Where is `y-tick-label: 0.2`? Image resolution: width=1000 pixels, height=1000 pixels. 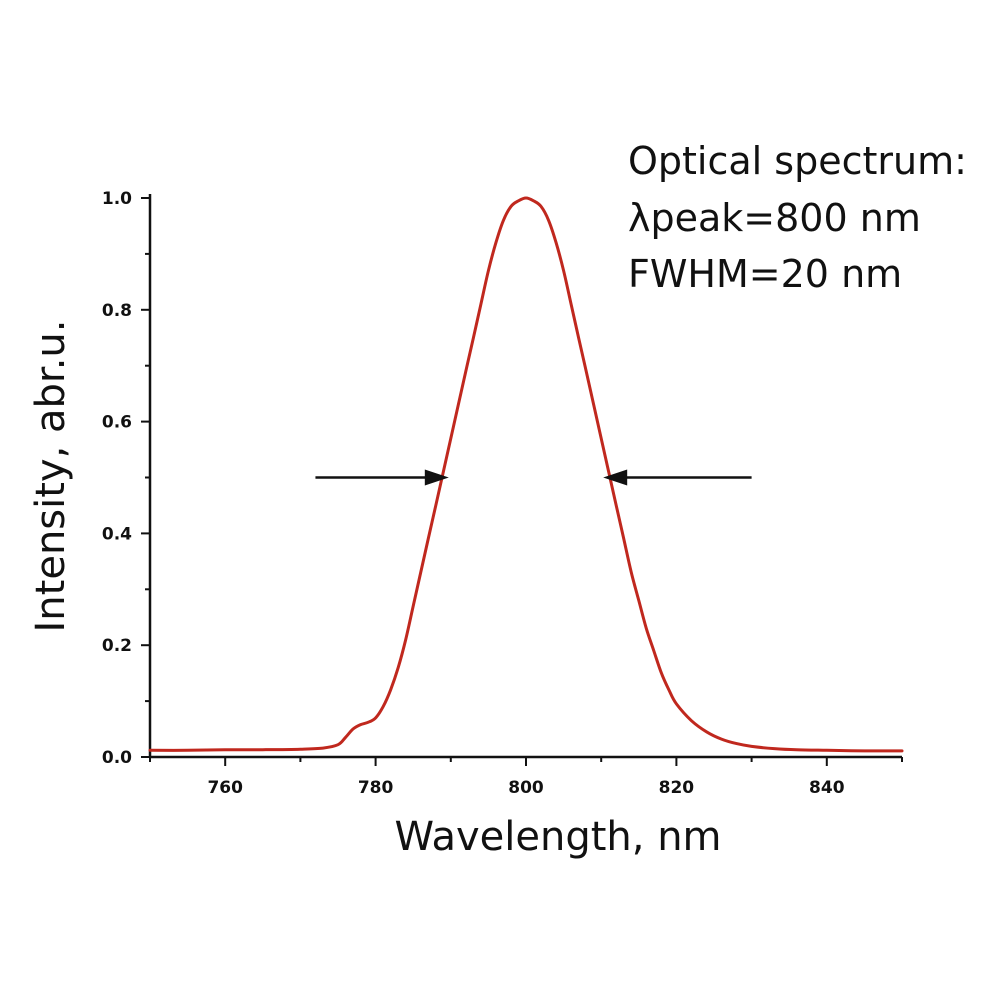
y-tick-label: 0.2 is located at coordinates (117, 646).